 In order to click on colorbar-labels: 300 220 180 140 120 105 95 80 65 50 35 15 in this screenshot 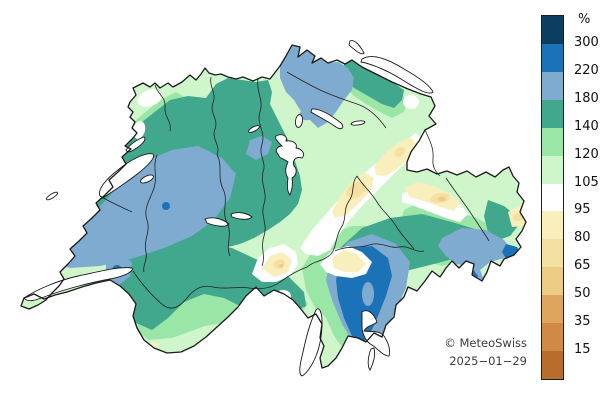, I will do `click(590, 196)`.